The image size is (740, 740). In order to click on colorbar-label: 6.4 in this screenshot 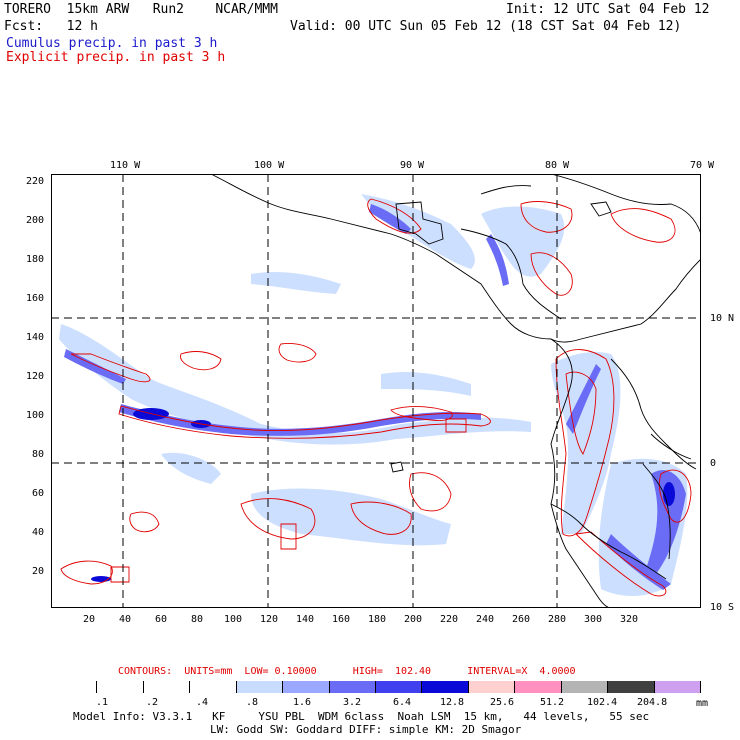, I will do `click(402, 702)`.